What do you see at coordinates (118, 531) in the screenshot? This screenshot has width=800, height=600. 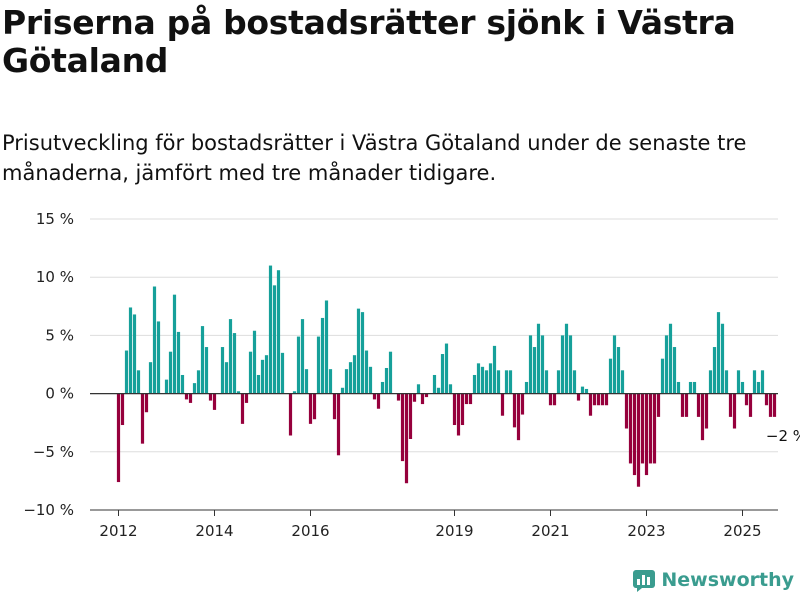 I see `x-tick-label: 2012` at bounding box center [118, 531].